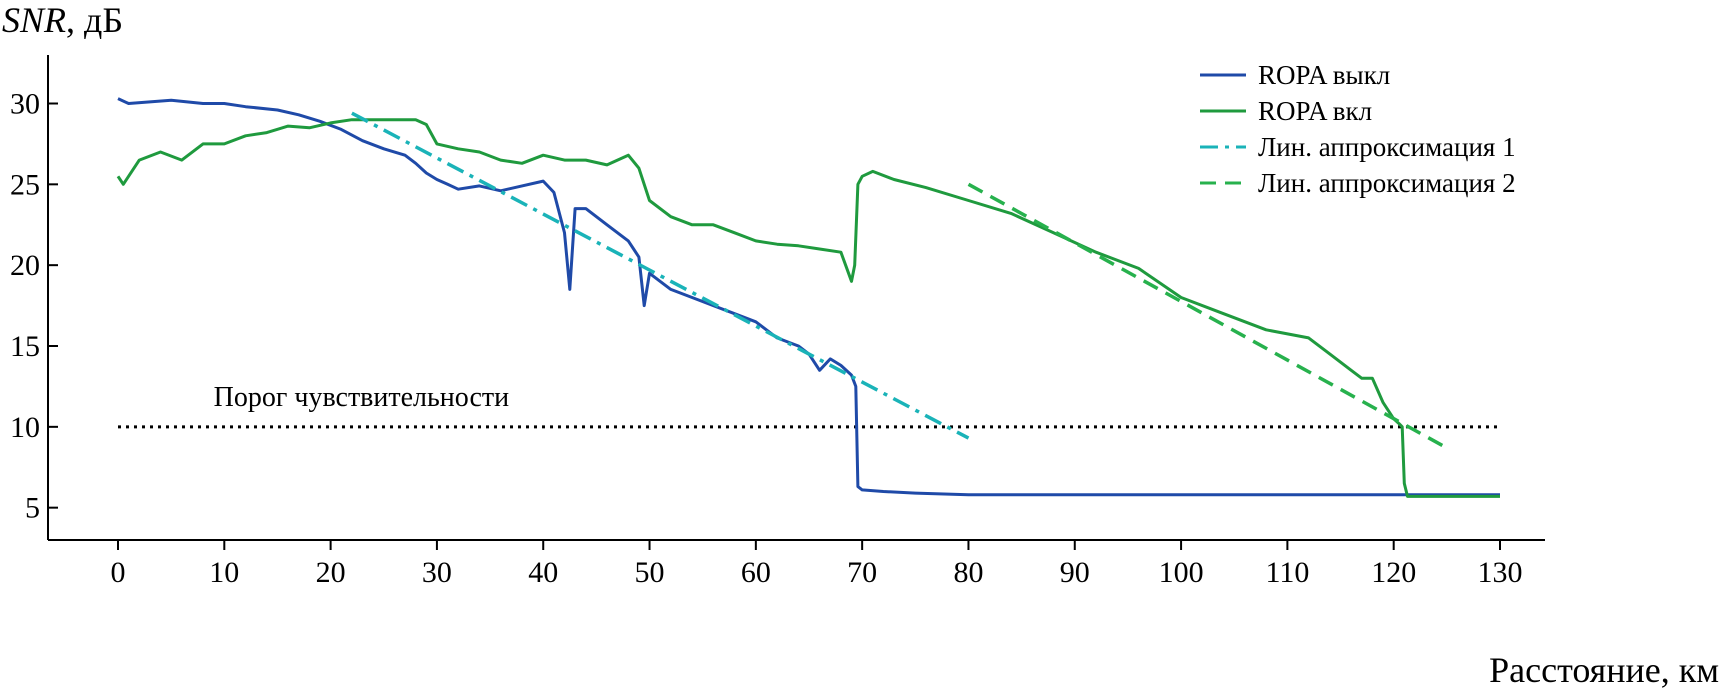 This screenshot has height=692, width=1723. I want to click on y-tick-label: 15, so click(25, 346).